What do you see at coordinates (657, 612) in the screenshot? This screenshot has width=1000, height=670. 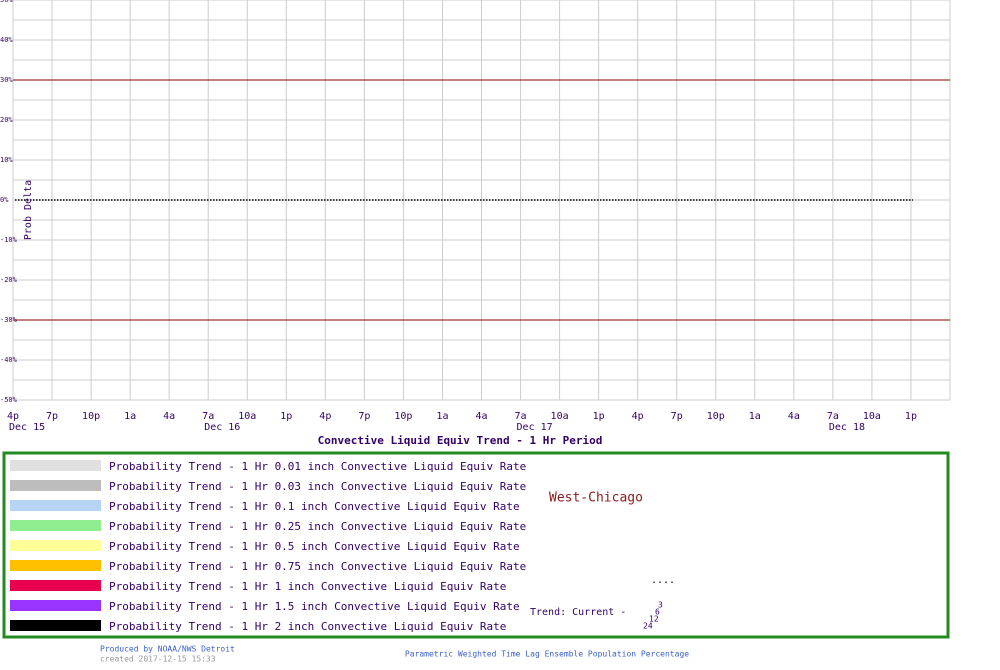 I see `trend-hour: 6` at bounding box center [657, 612].